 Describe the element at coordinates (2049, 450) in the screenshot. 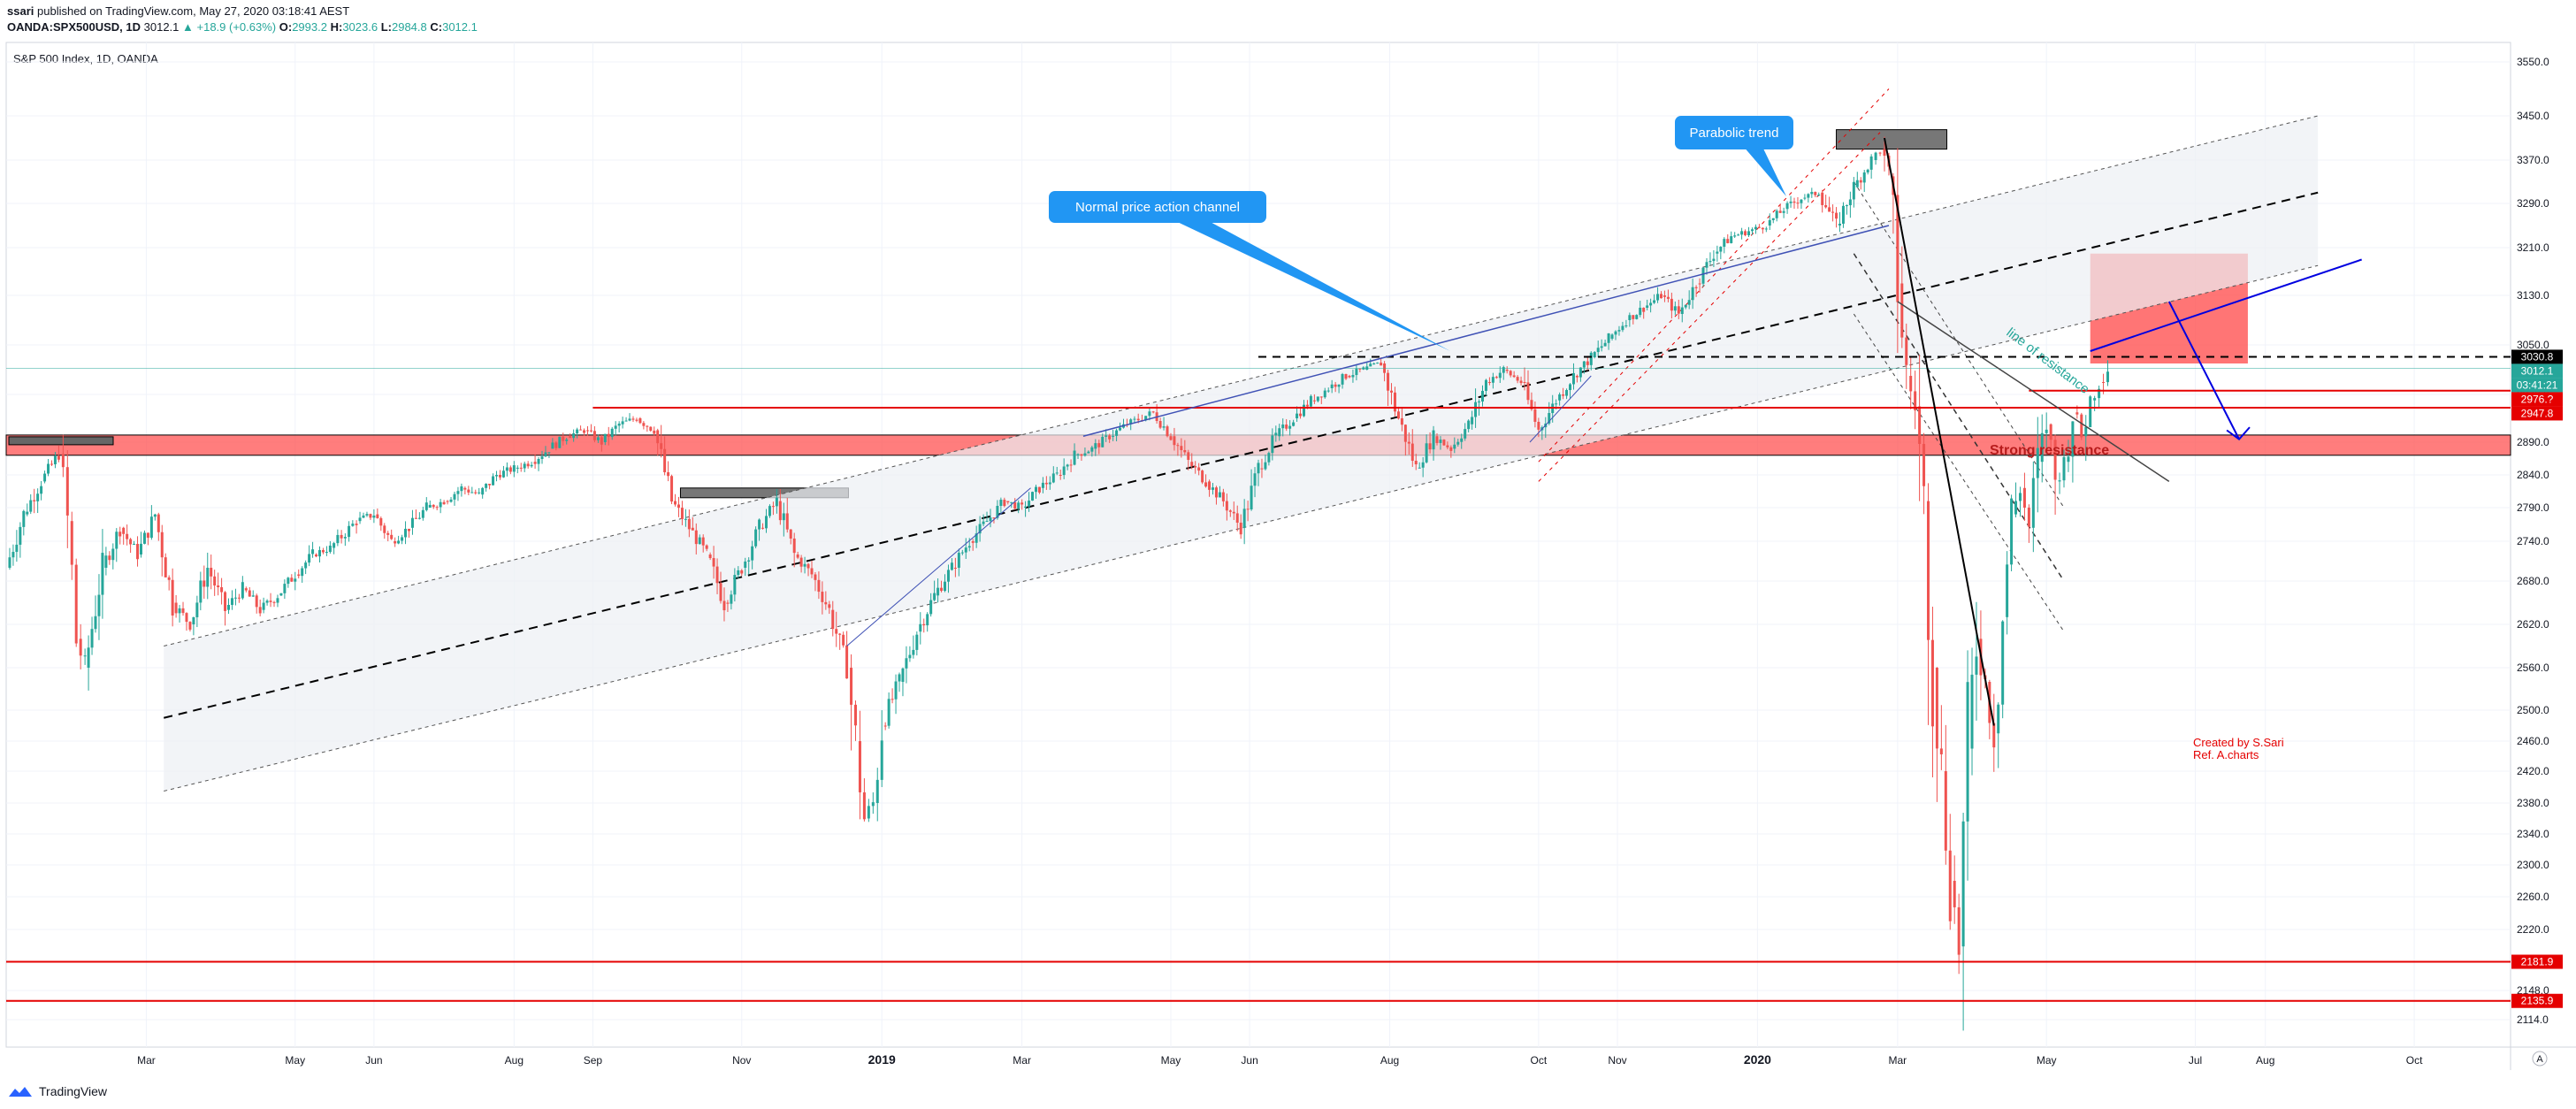

I see `strong-resistance-label: Strong resistance` at that location.